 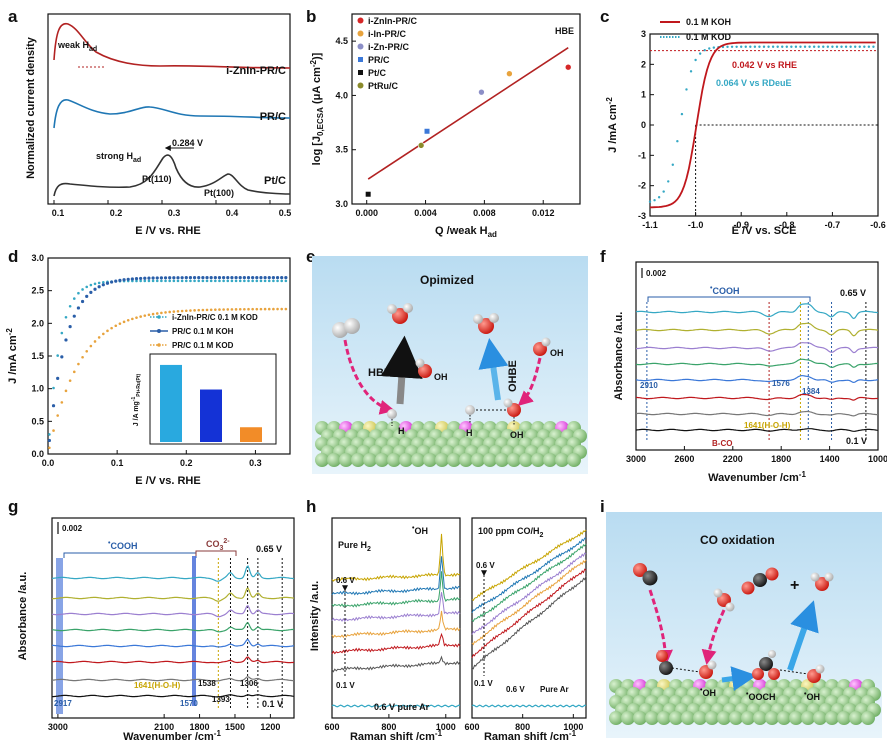 What do you see at coordinates (172, 45) in the screenshot?
I see `chart-a-series-izninprc` at bounding box center [172, 45].